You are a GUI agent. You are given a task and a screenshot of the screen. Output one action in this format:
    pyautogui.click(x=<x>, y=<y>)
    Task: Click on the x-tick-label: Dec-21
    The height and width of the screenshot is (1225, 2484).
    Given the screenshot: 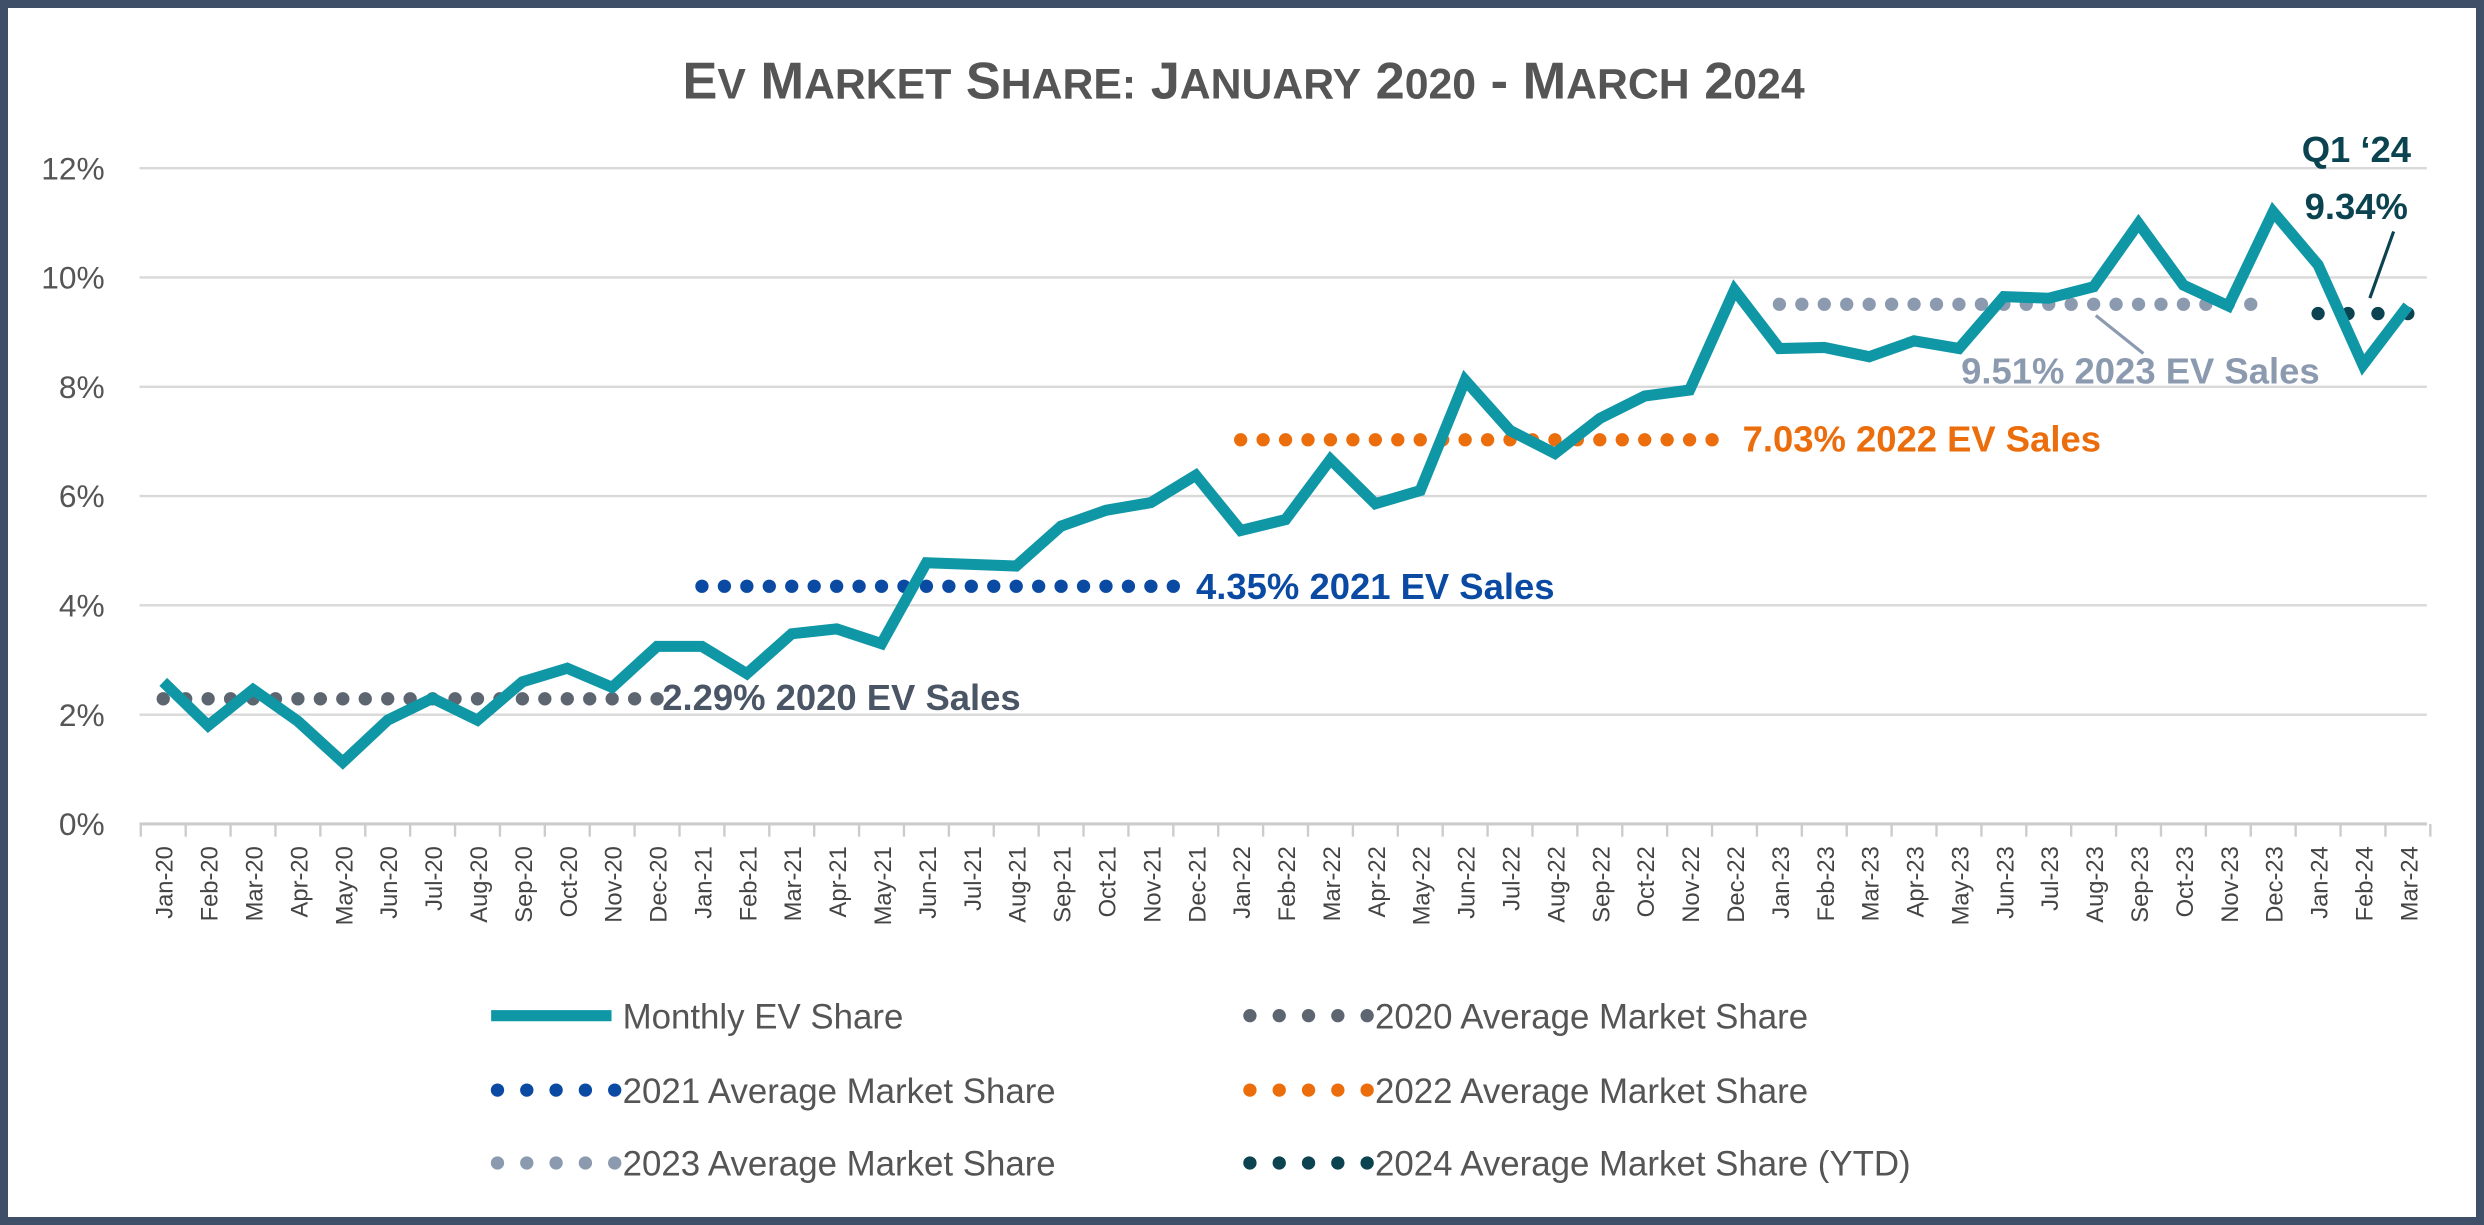 What is the action you would take?
    pyautogui.click(x=1197, y=884)
    